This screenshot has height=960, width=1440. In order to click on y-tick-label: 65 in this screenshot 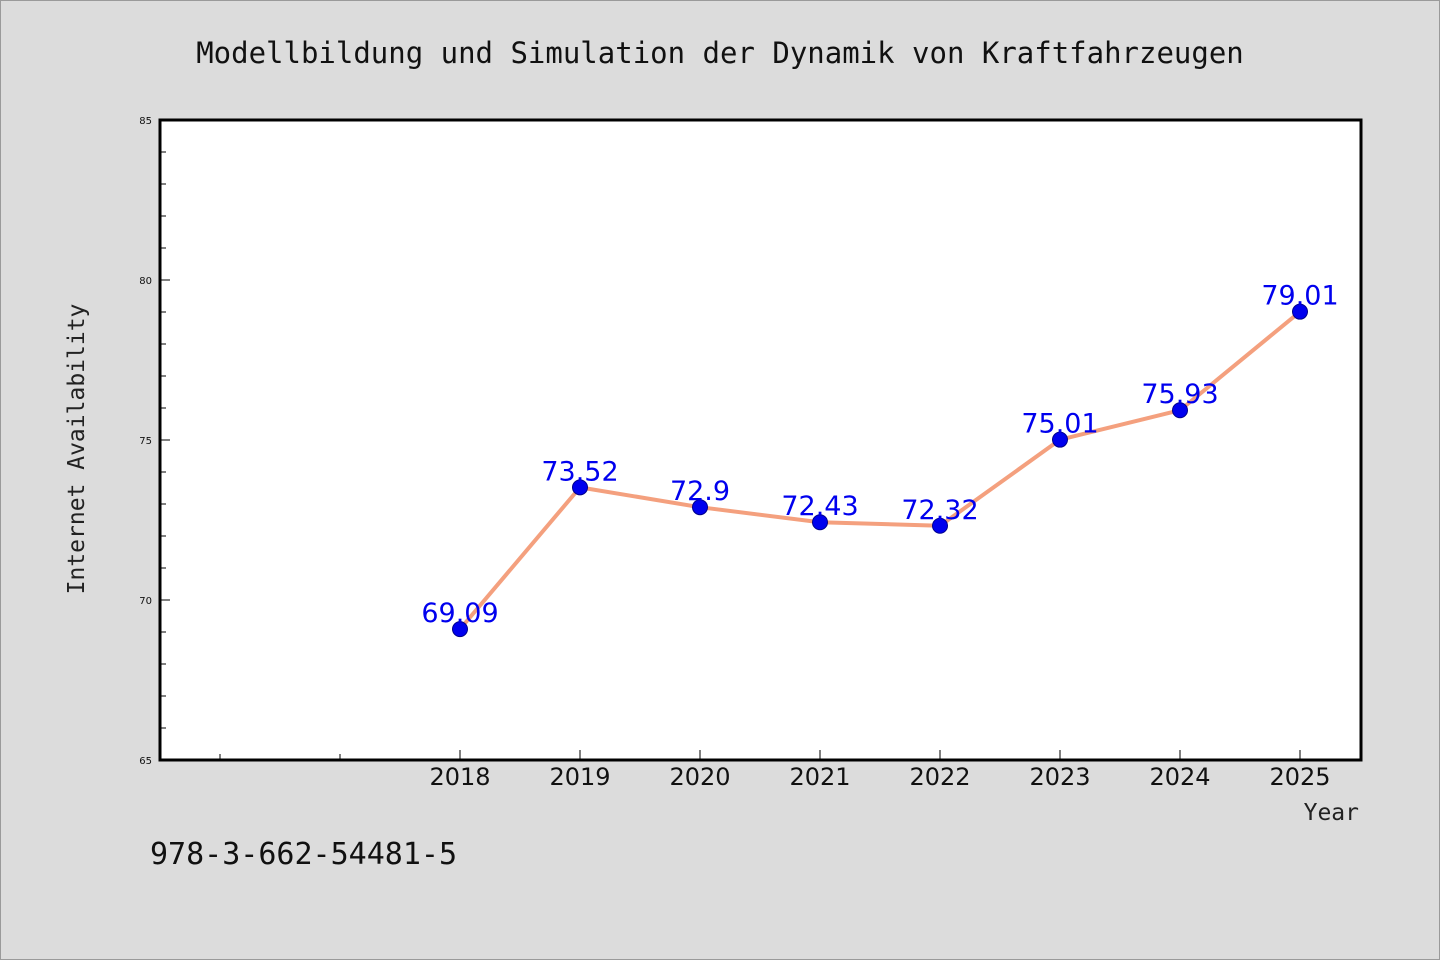, I will do `click(145, 761)`.